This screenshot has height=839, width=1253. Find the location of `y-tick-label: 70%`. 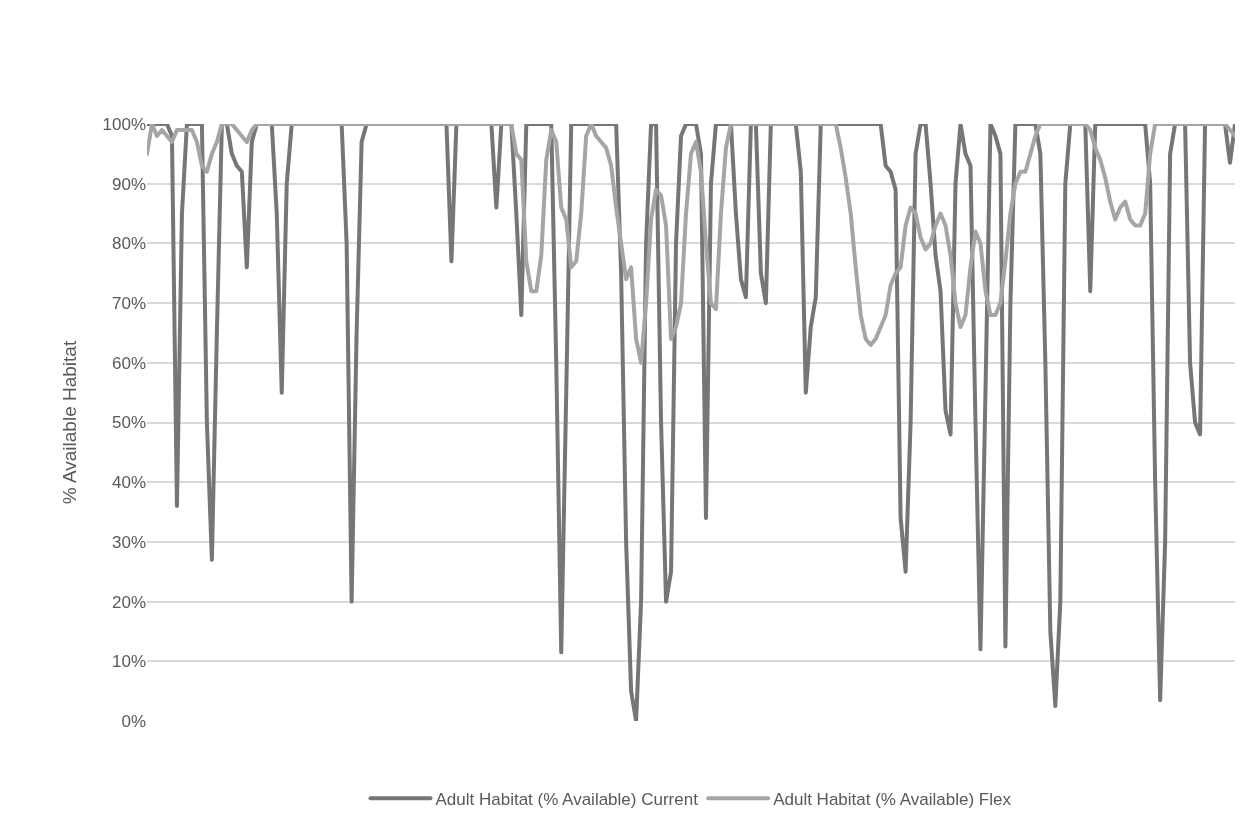

y-tick-label: 70% is located at coordinates (128, 304).